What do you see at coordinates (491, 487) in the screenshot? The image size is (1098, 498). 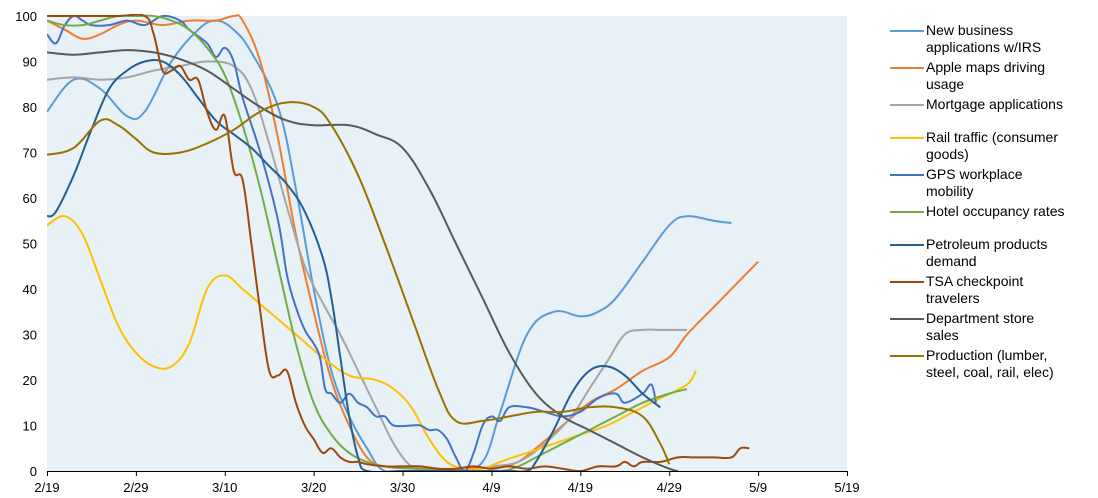 I see `x-tick-label: 4/9` at bounding box center [491, 487].